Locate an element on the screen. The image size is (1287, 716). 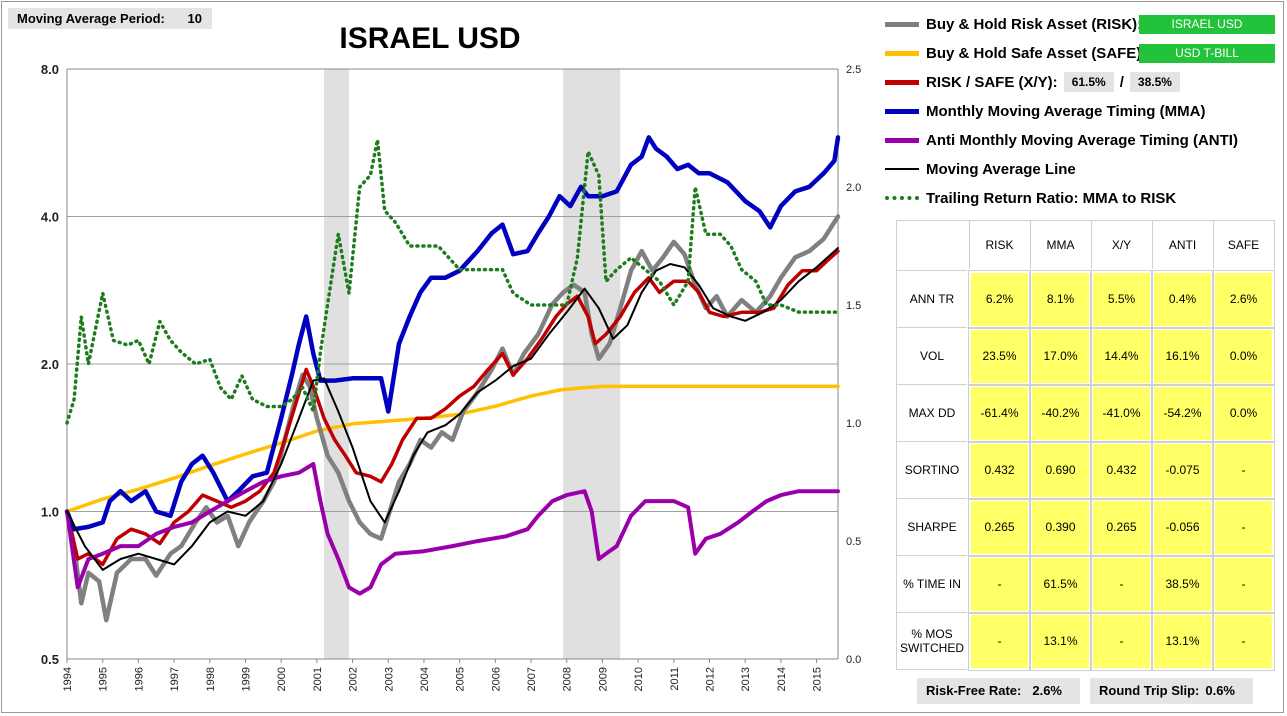
round-trip-slip-box: Round Trip Slip: 0.6% is located at coordinates (1171, 691).